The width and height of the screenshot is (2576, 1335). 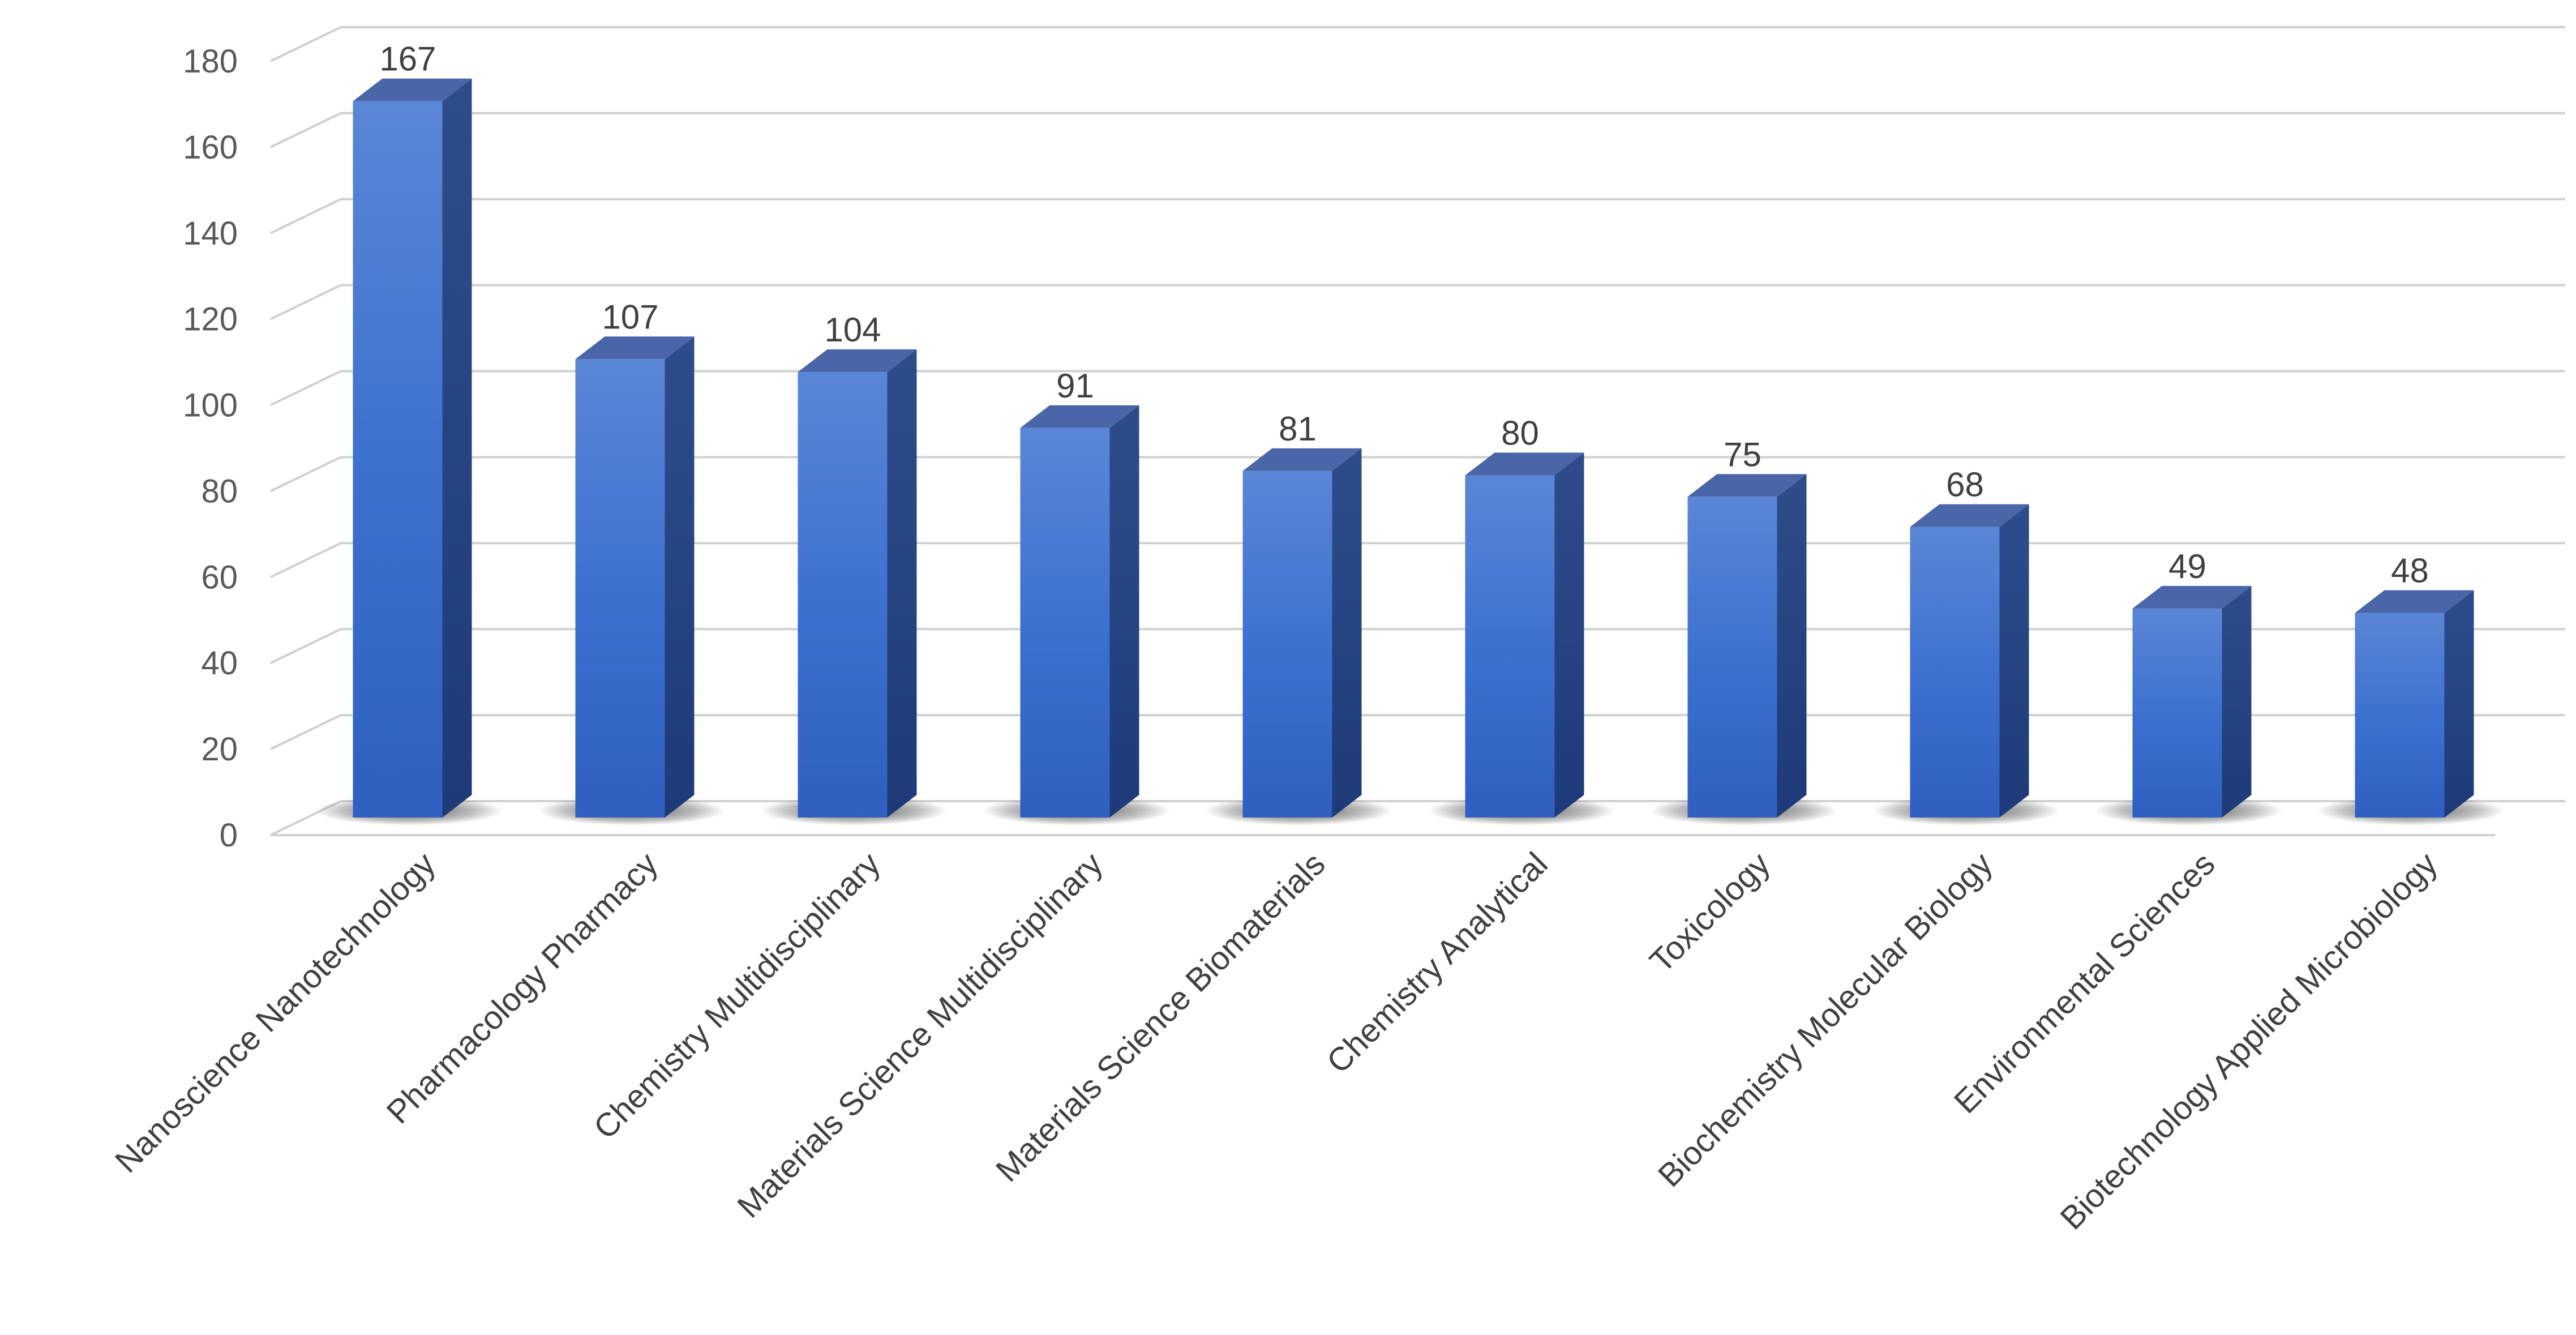 I want to click on data-label: 81, so click(x=1298, y=429).